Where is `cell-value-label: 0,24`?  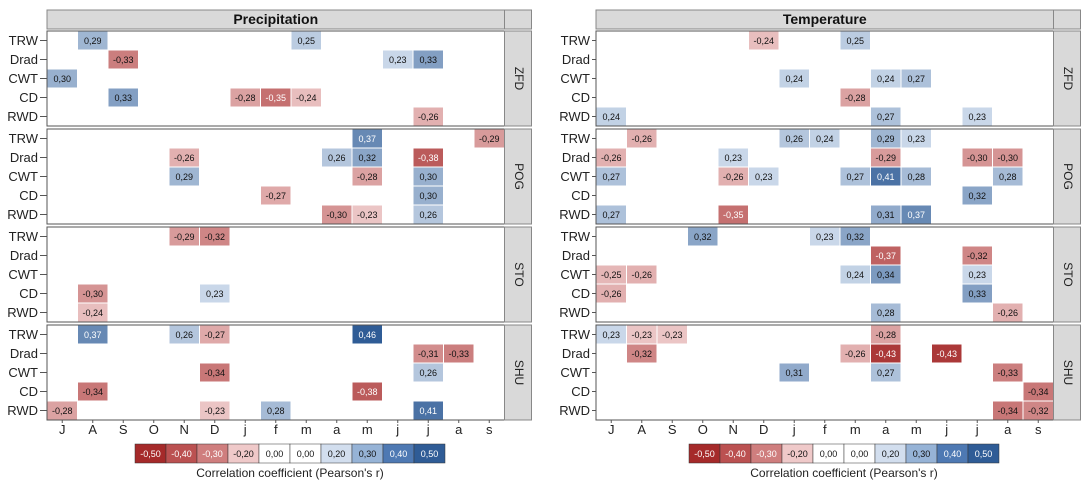 cell-value-label: 0,24 is located at coordinates (611, 117).